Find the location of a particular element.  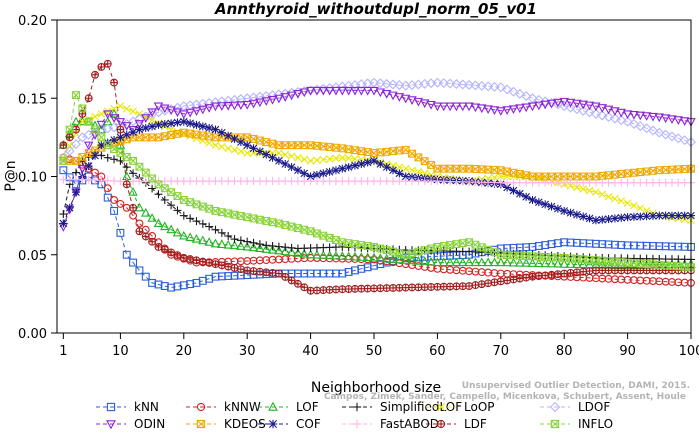

x-tick-label: 60 is located at coordinates (437, 351).